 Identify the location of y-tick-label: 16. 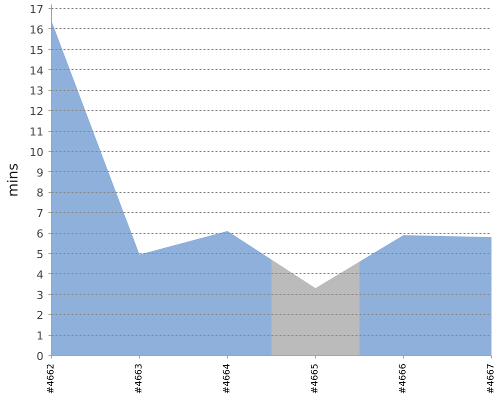
(37, 29).